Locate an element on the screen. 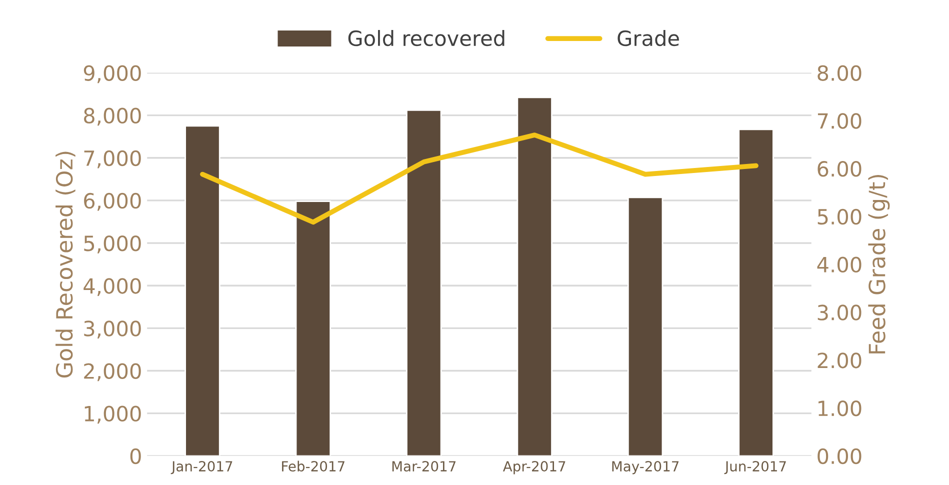 This screenshot has width=949, height=485. legend-label: Gold recovered is located at coordinates (426, 38).